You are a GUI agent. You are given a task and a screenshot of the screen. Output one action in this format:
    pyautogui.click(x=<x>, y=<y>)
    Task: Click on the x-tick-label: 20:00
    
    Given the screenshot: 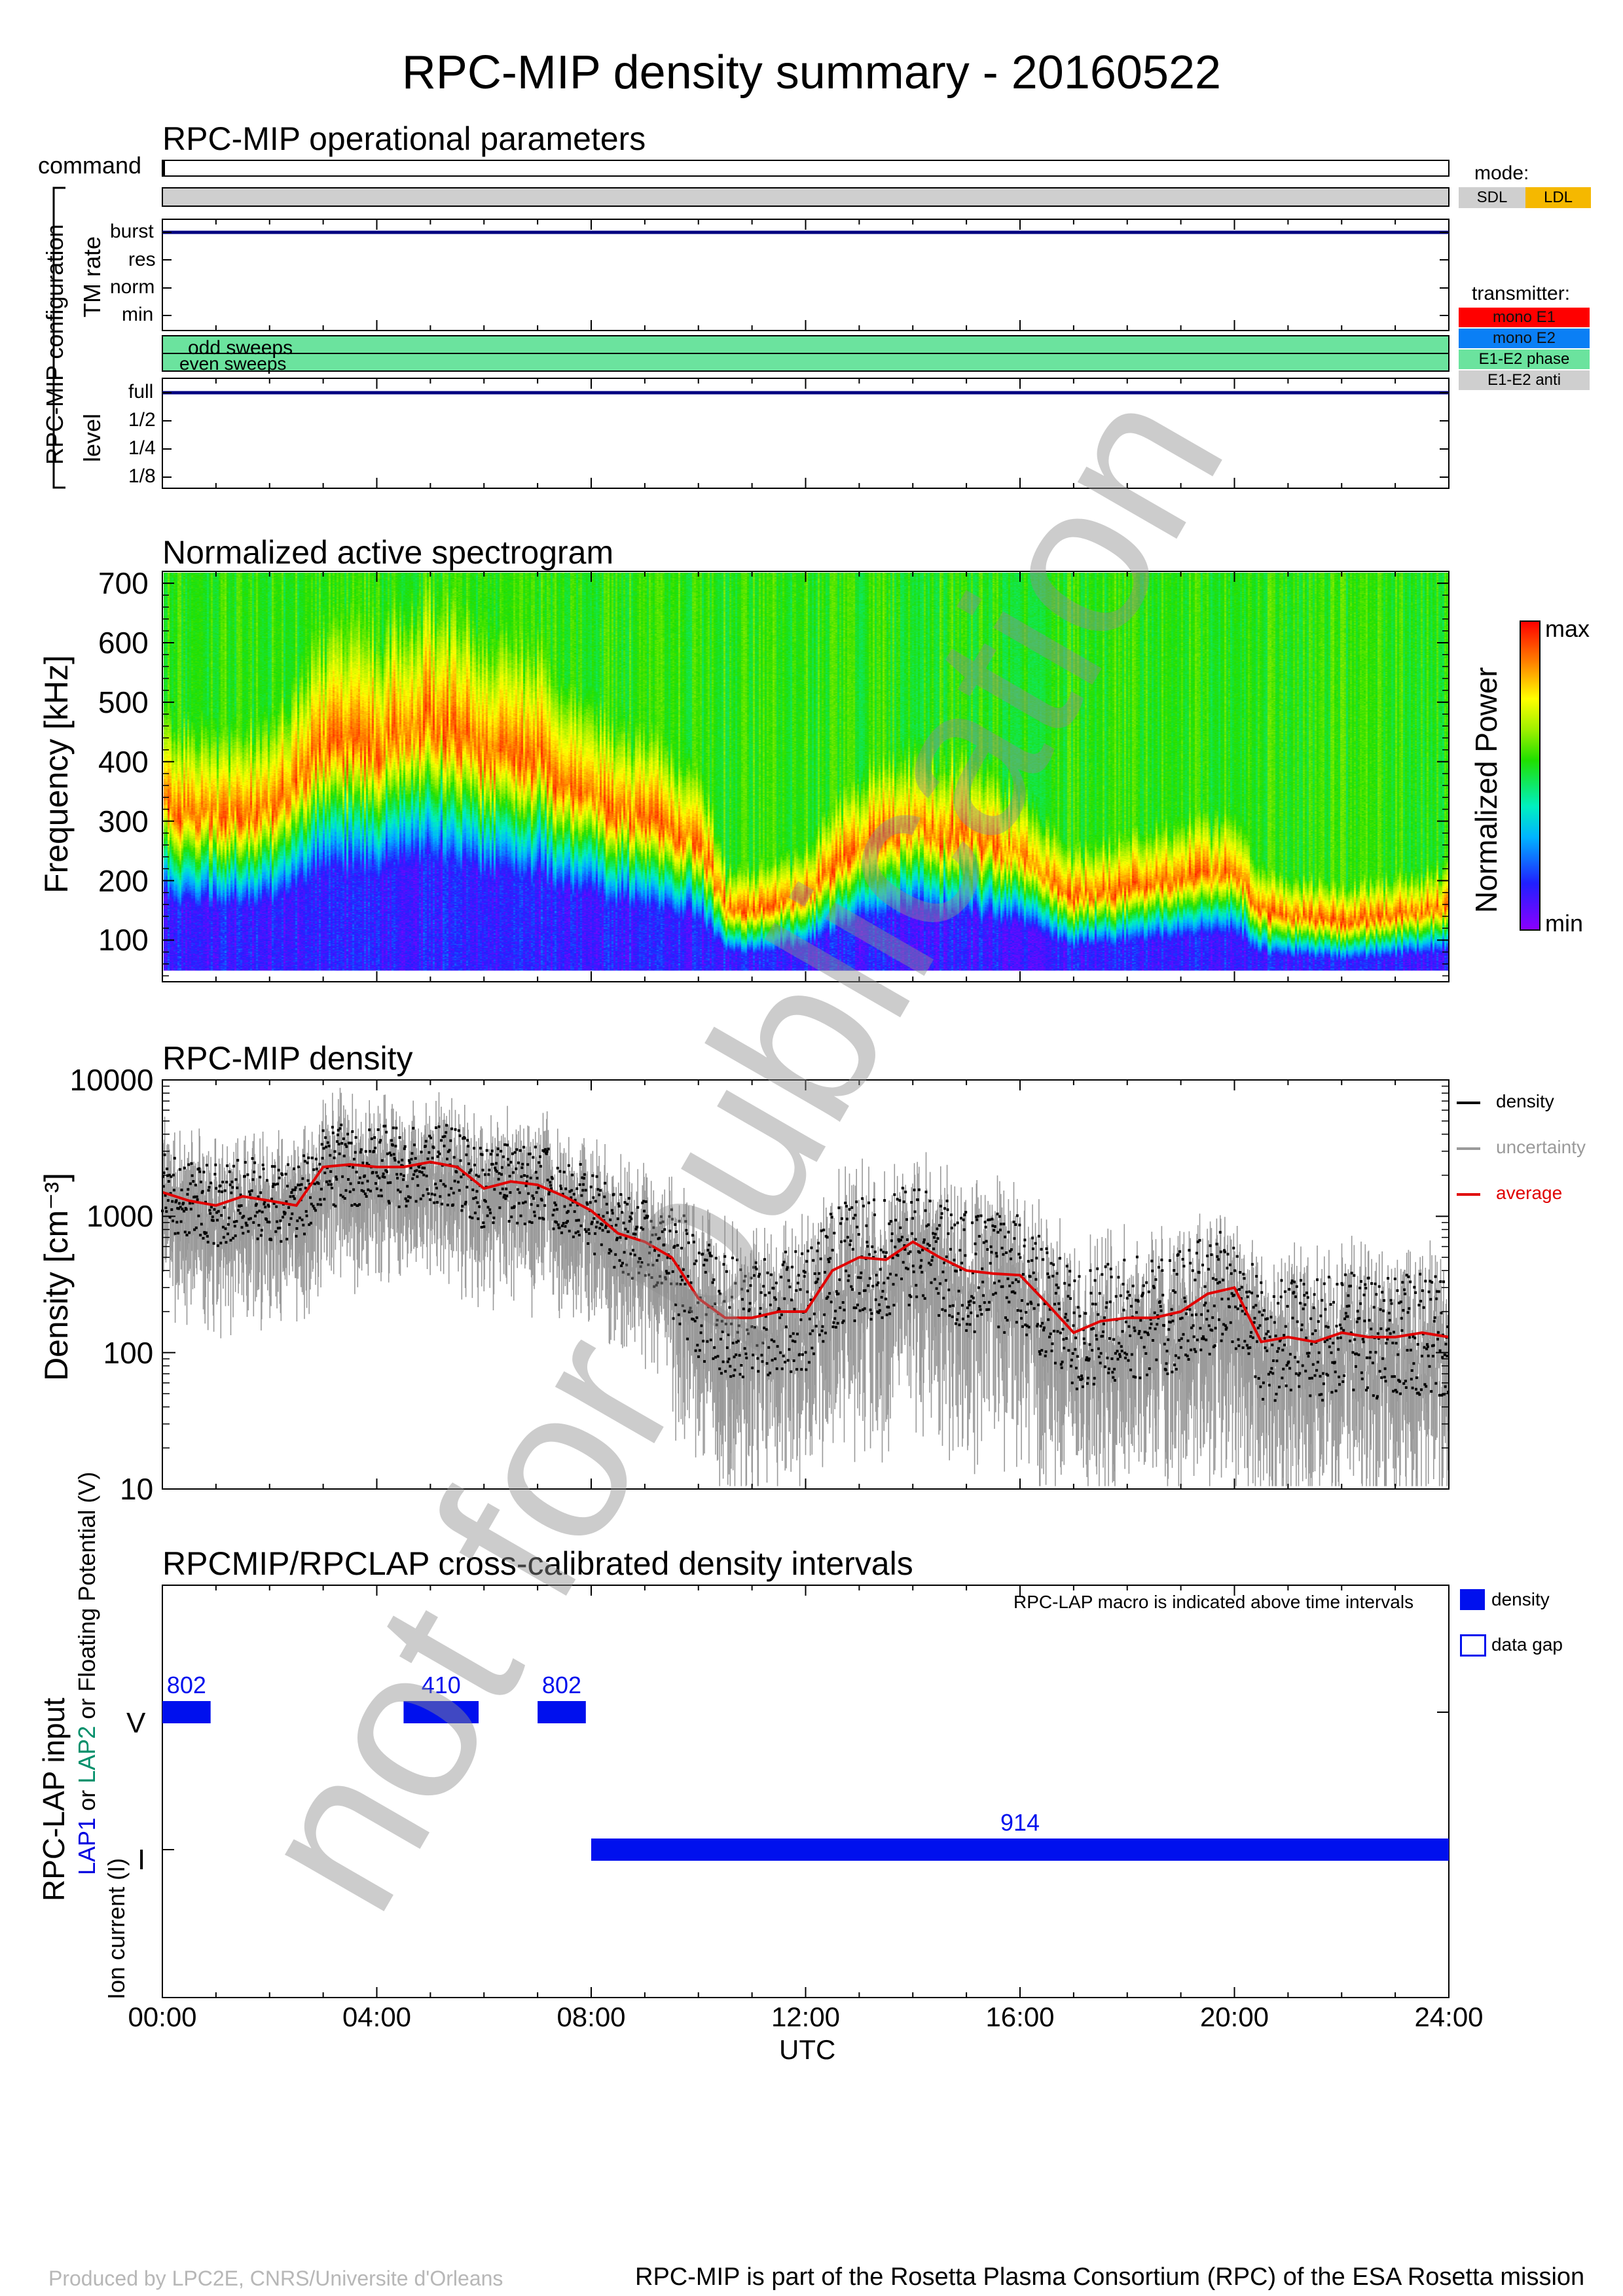 What is the action you would take?
    pyautogui.click(x=1234, y=2016)
    